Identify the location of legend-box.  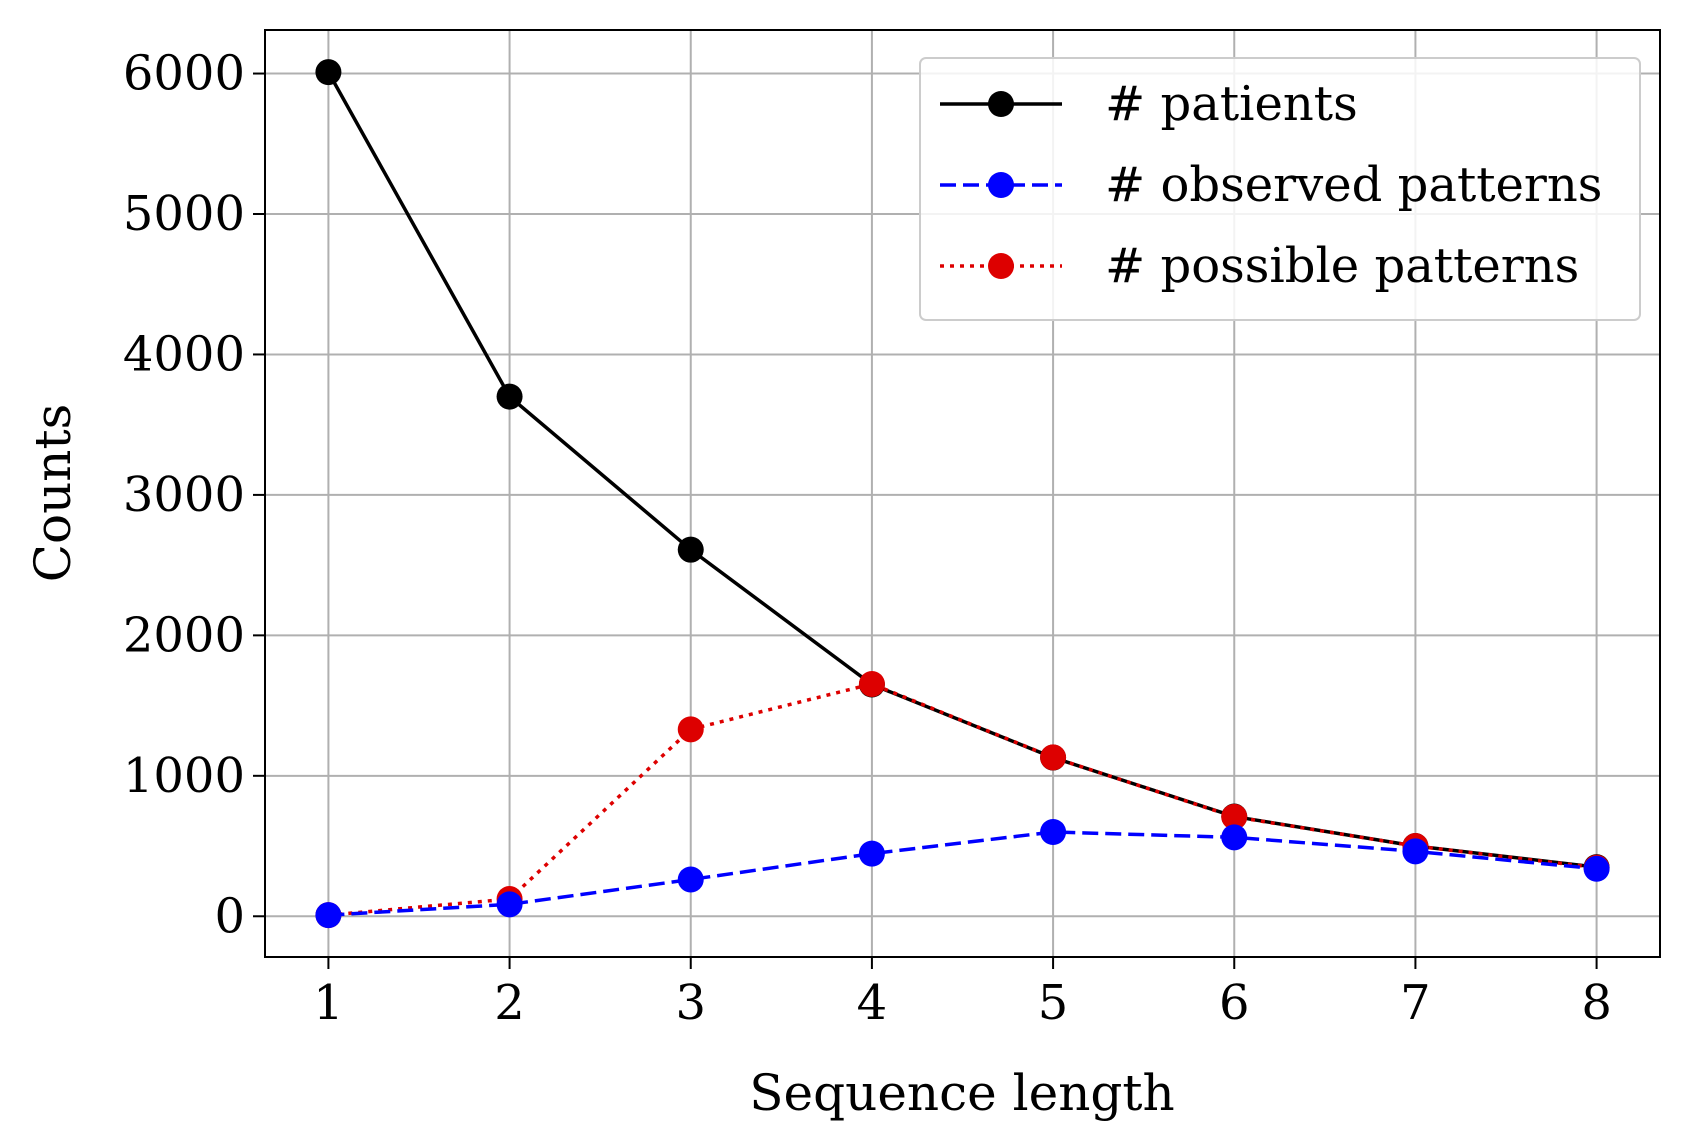
(1280, 189).